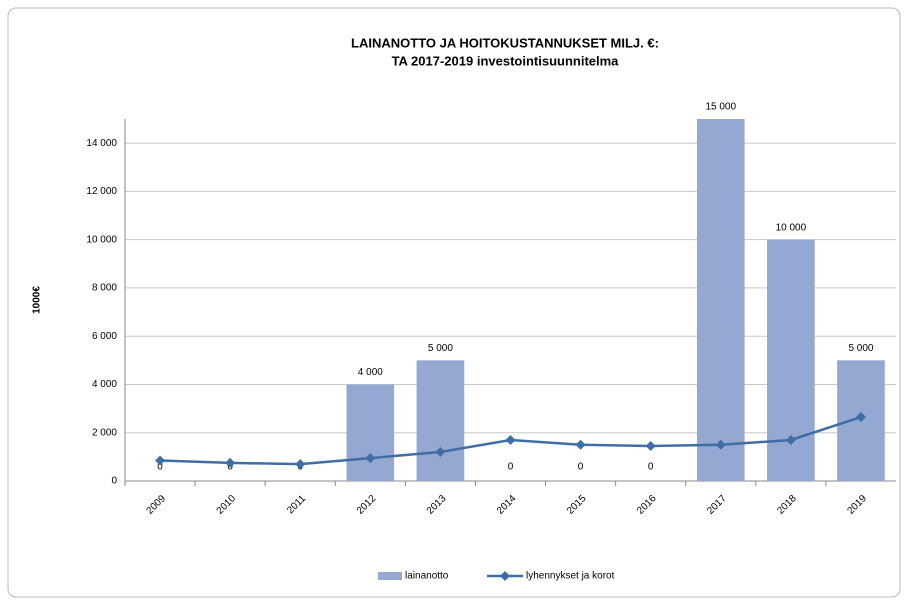 The image size is (909, 603). Describe the element at coordinates (791, 227) in the screenshot. I see `data-label: 10 000` at that location.